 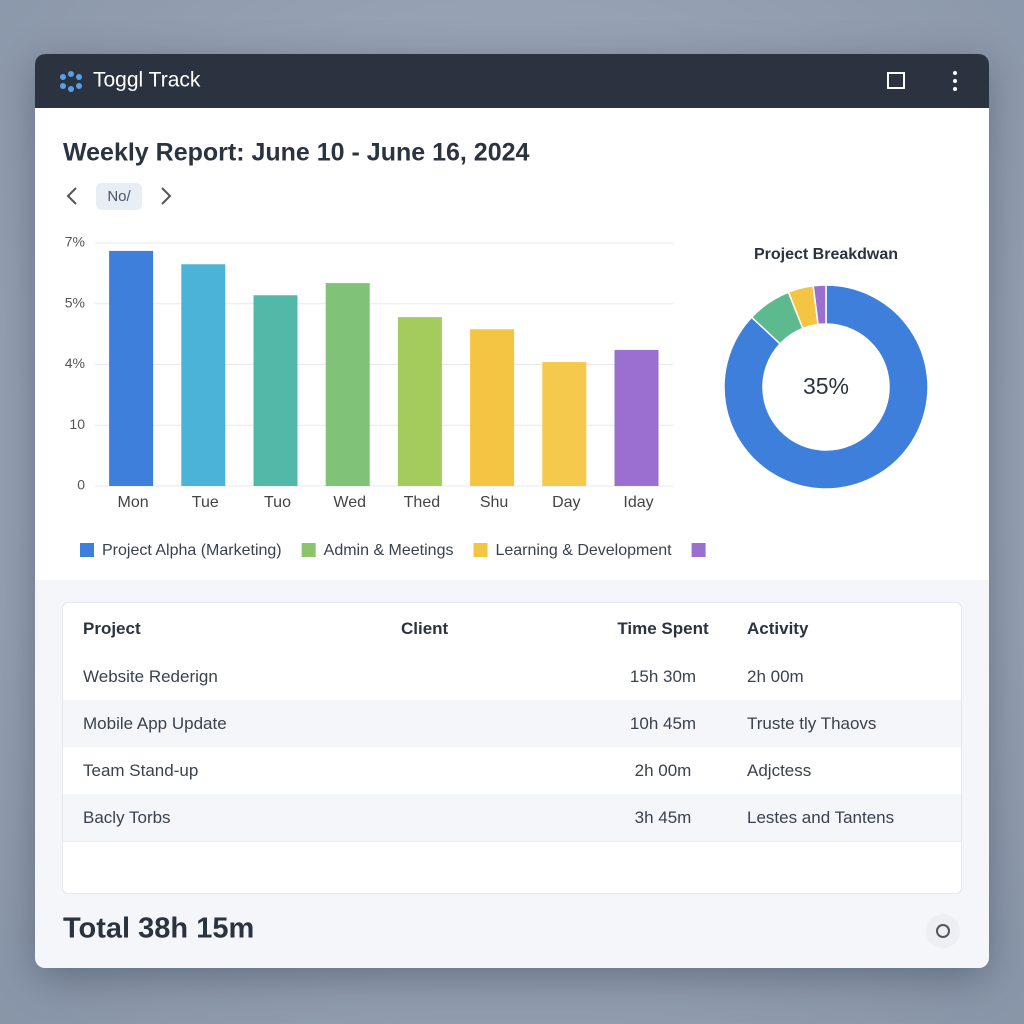 What do you see at coordinates (81, 485) in the screenshot?
I see `y-tick-label: 0` at bounding box center [81, 485].